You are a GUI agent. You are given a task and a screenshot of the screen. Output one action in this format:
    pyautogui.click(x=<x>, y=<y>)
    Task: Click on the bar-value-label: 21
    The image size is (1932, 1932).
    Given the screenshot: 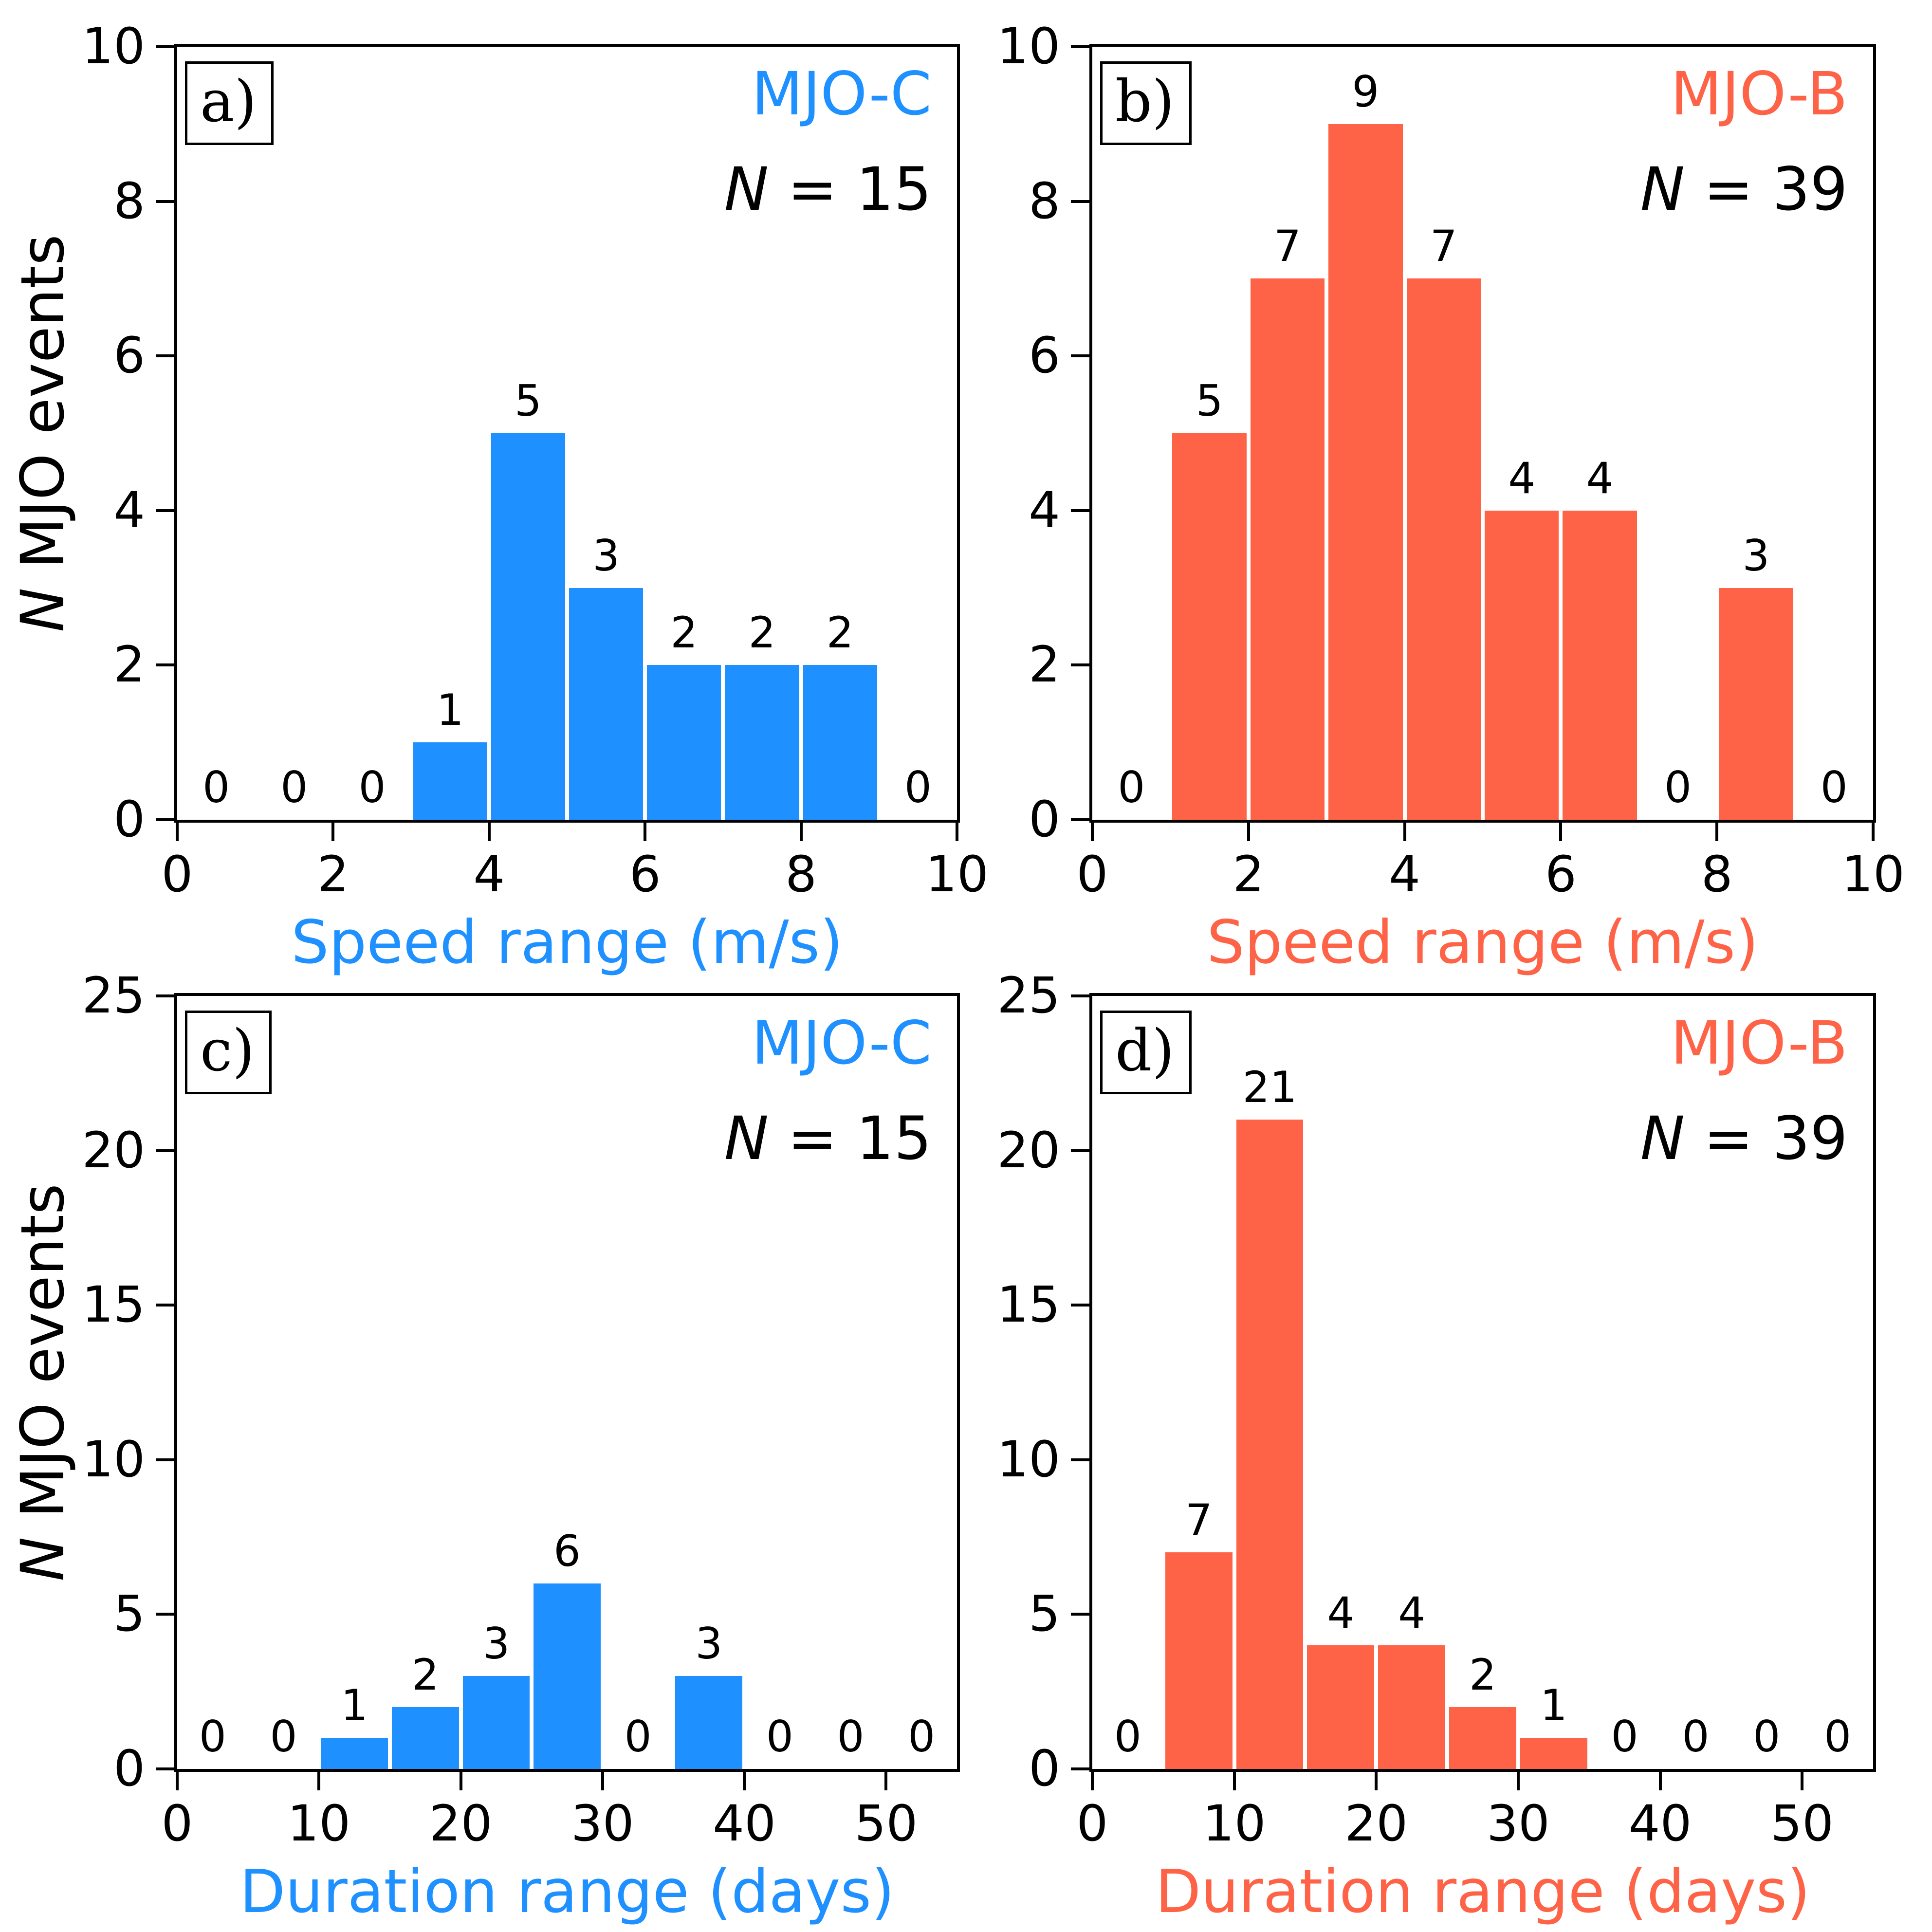 What is the action you would take?
    pyautogui.click(x=1269, y=1087)
    